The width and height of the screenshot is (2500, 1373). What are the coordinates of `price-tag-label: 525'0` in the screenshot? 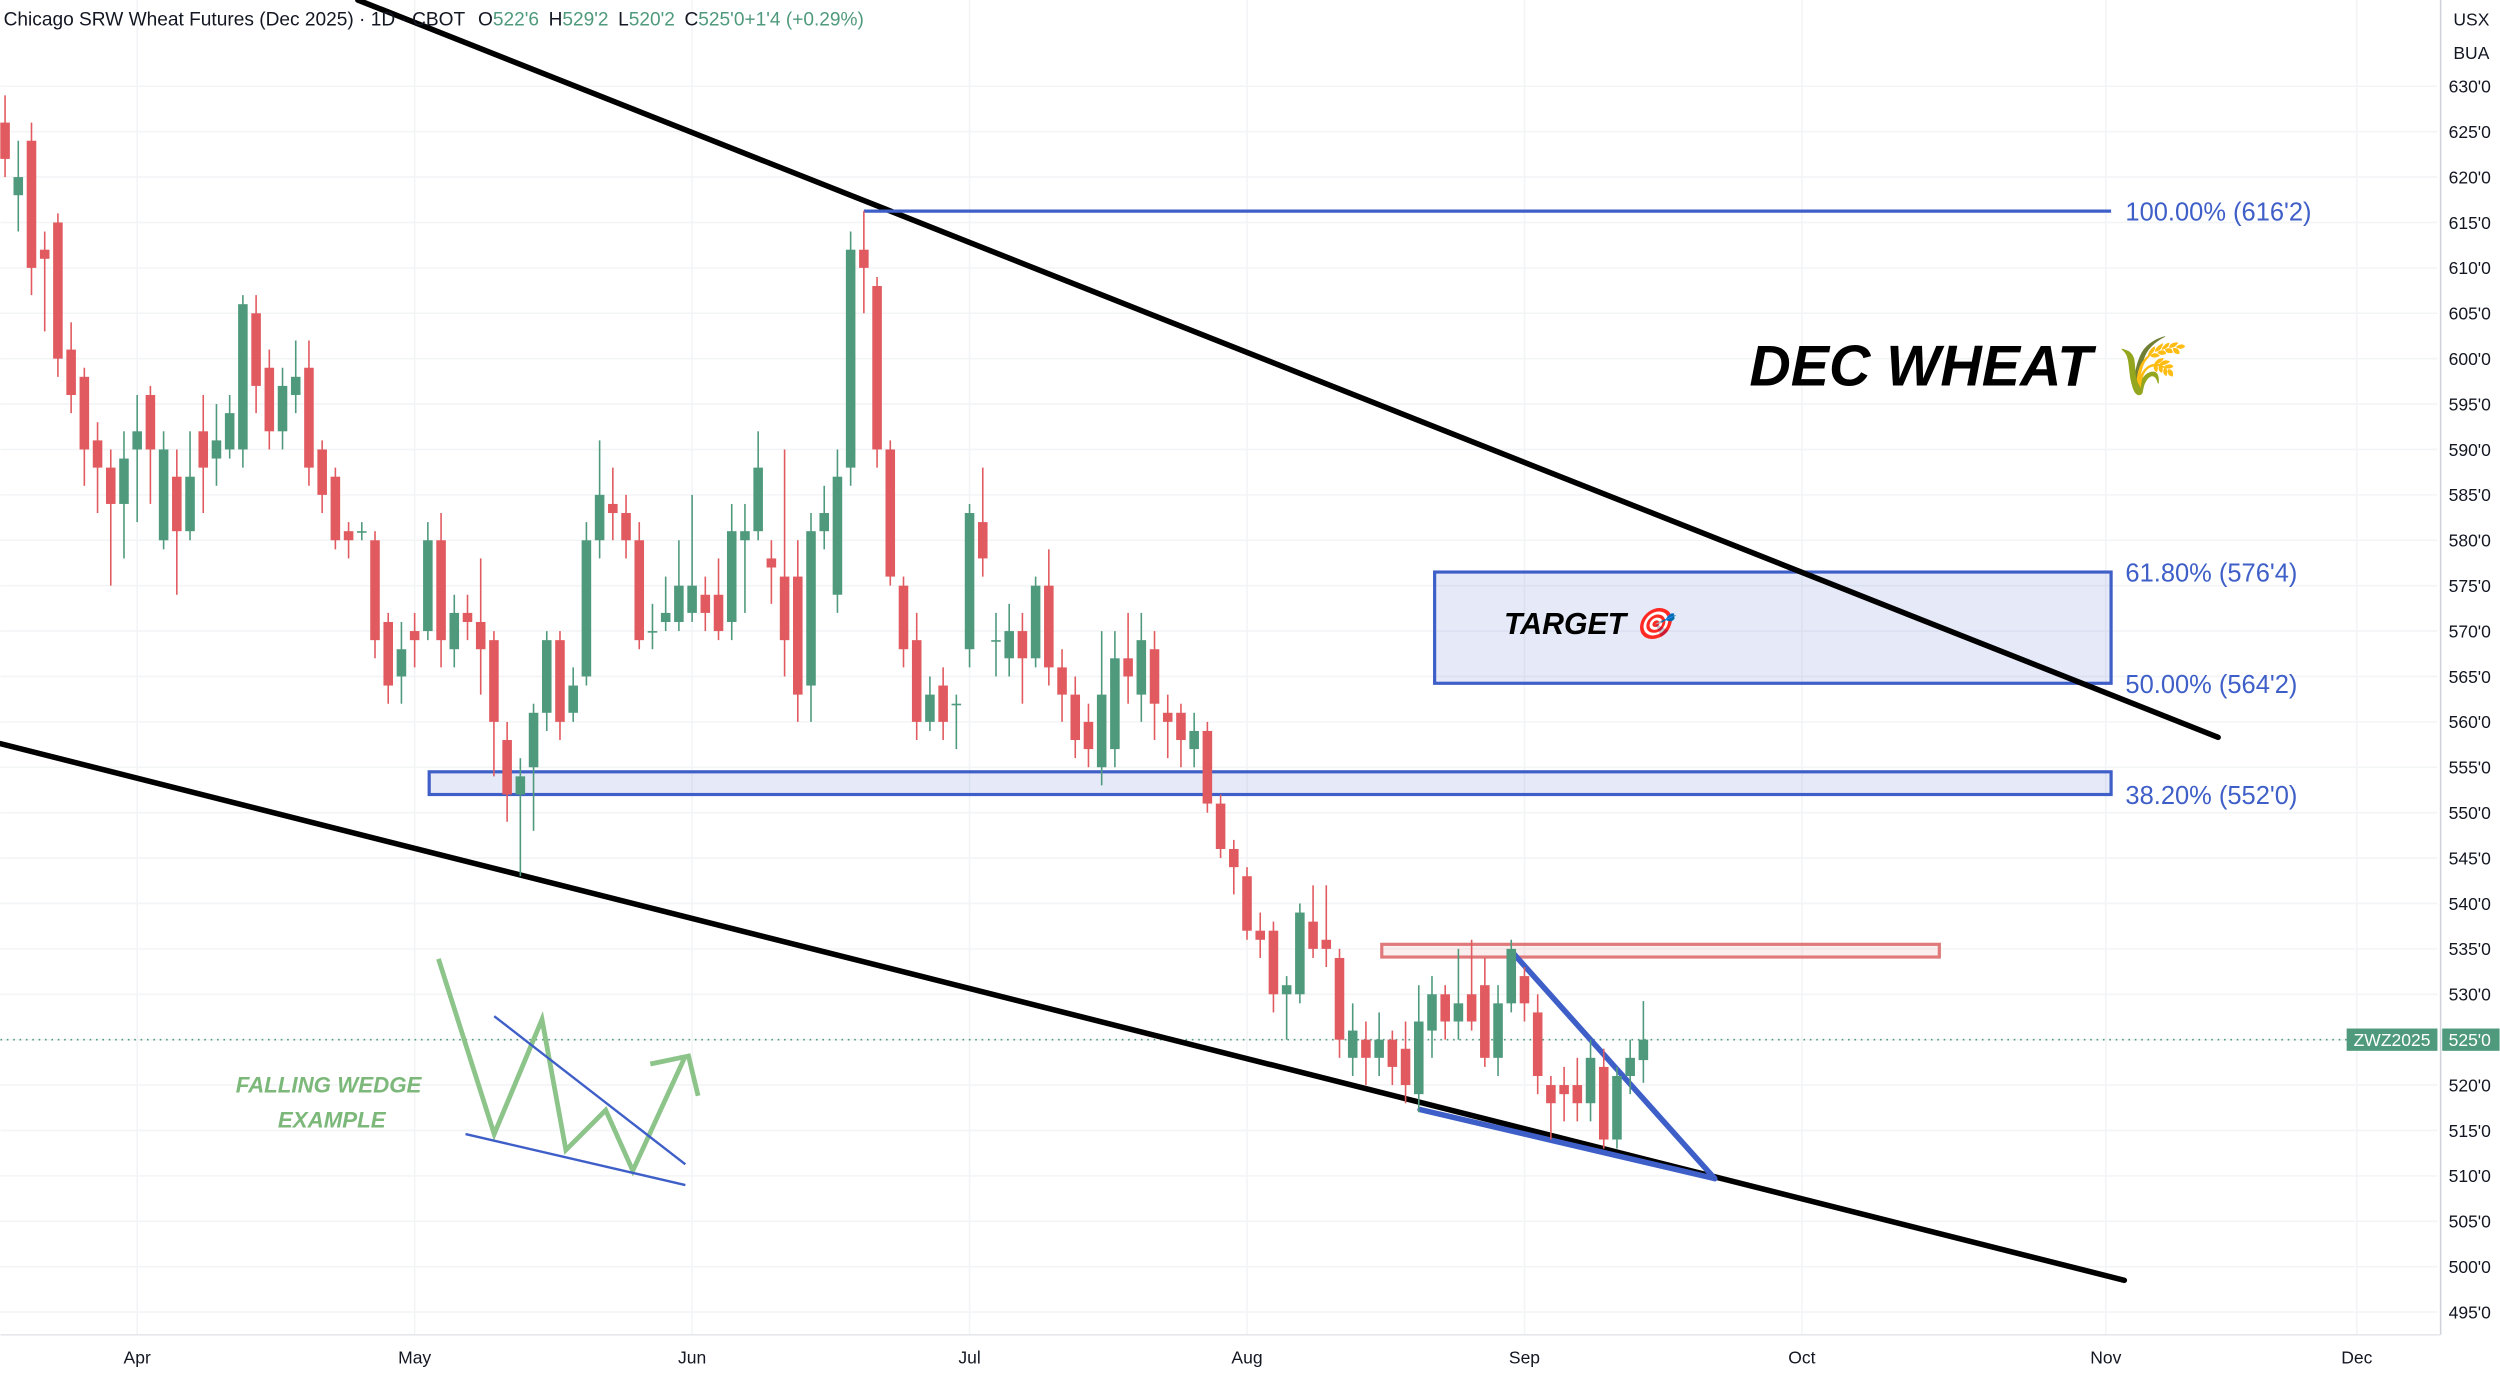 It's located at (2470, 1040).